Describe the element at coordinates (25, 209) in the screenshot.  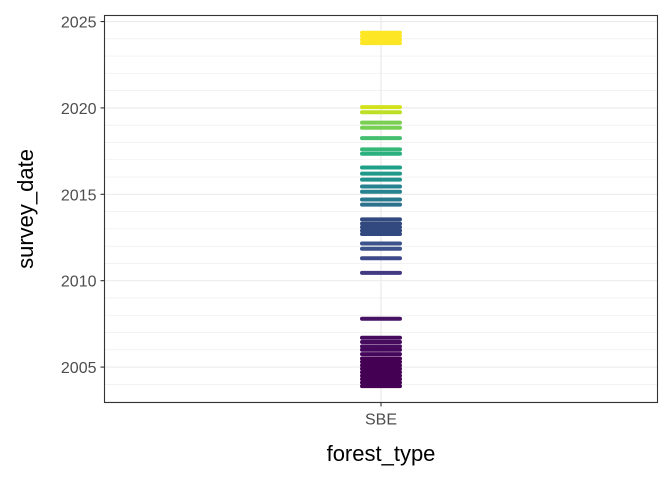
I see `y-axis-title: survey_date` at that location.